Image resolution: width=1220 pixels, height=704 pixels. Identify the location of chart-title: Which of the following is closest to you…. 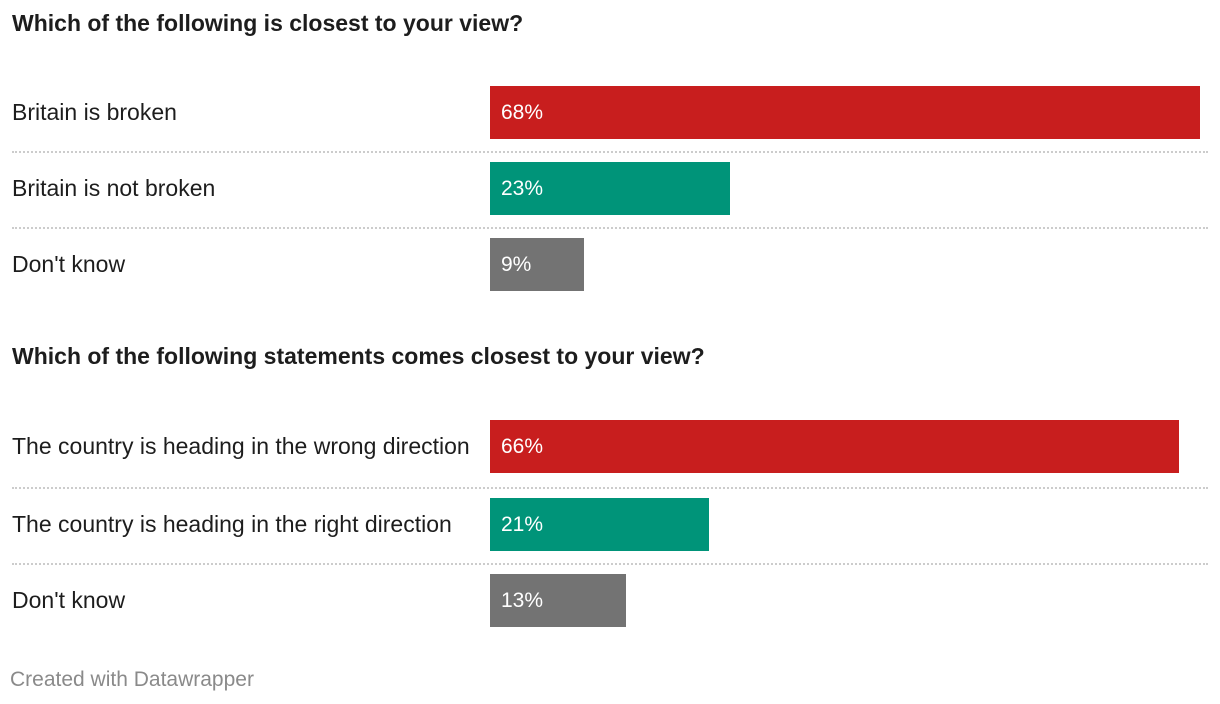
(268, 23).